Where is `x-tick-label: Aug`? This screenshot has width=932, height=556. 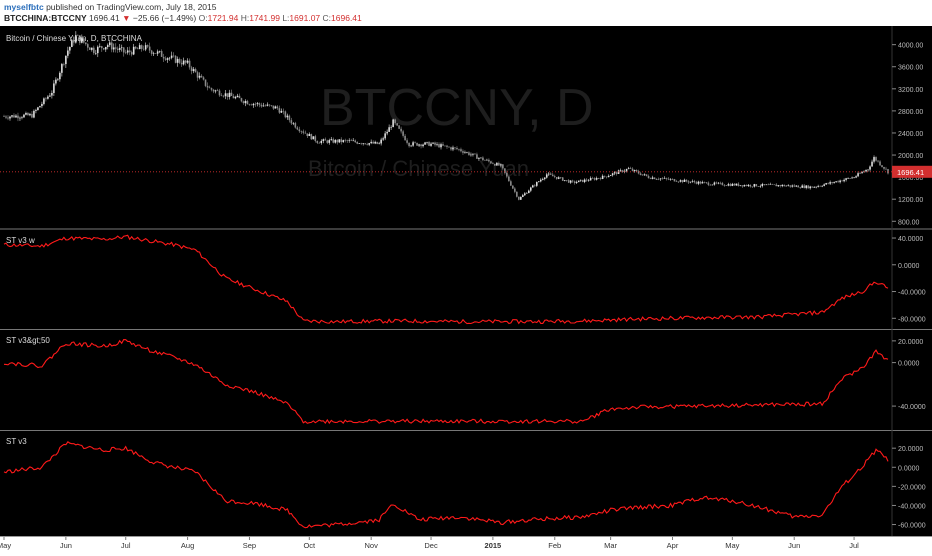 x-tick-label: Aug is located at coordinates (187, 545).